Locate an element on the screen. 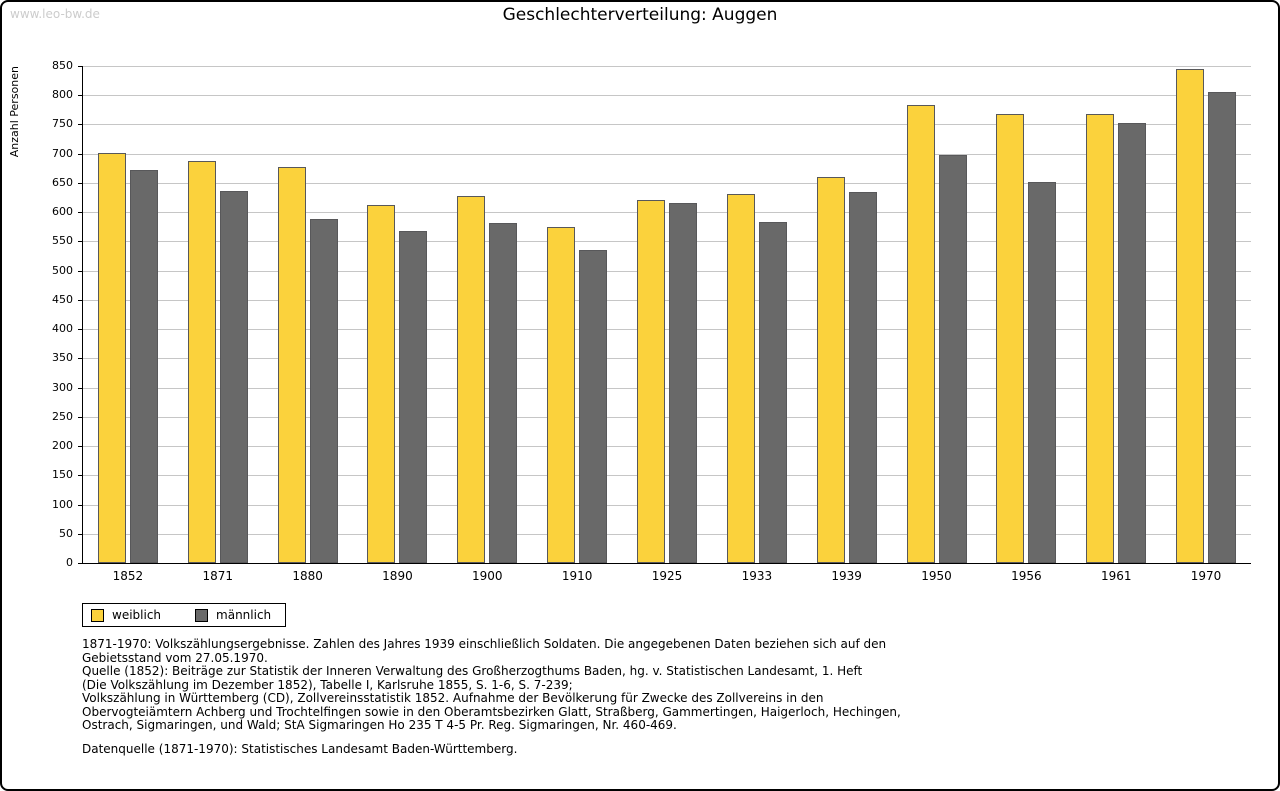 Image resolution: width=1280 pixels, height=791 pixels. maennlich-bar-1970 is located at coordinates (1222, 327).